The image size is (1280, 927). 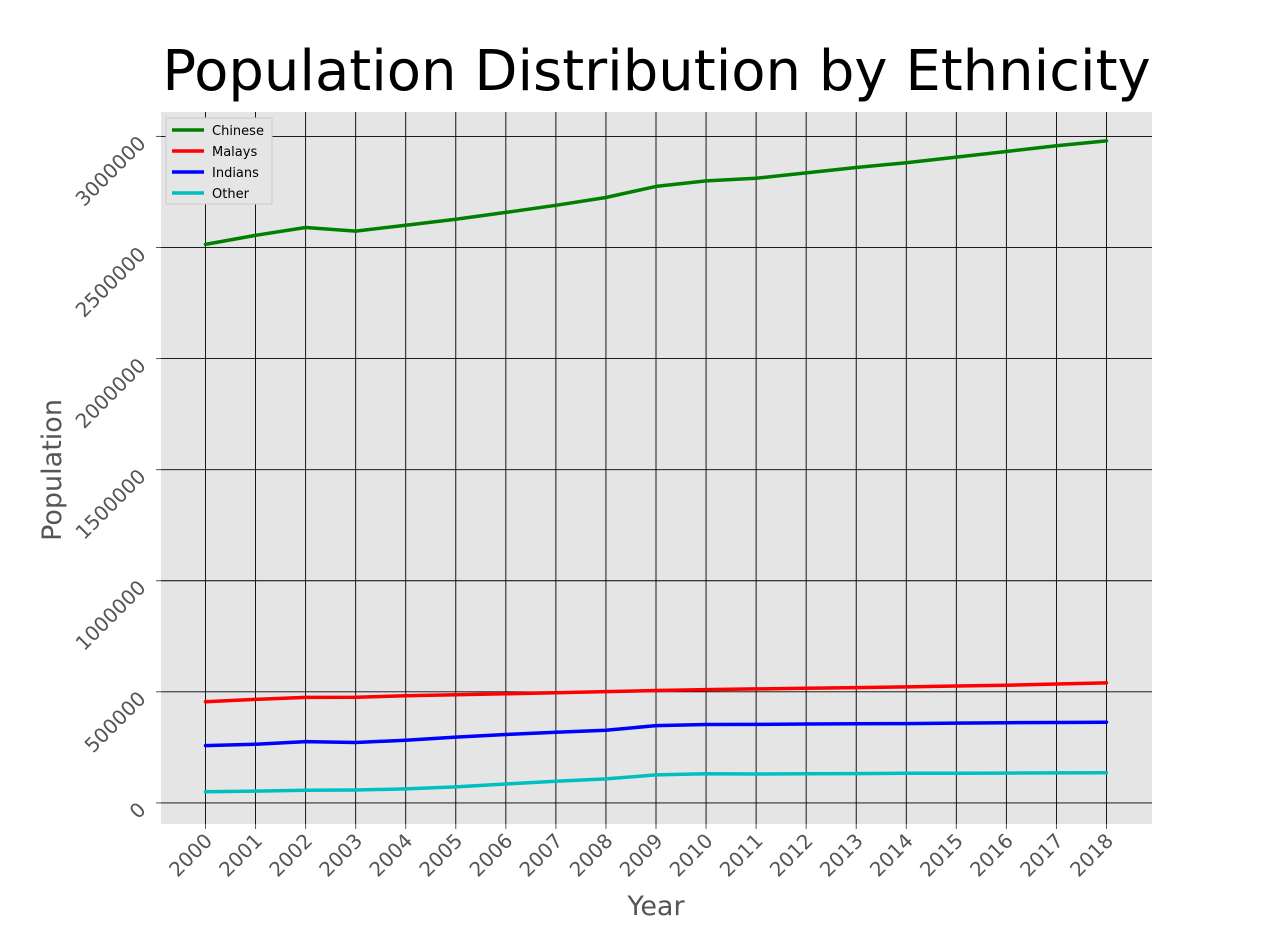 I want to click on legend: Chinese Malays Indians Other, so click(x=219, y=161).